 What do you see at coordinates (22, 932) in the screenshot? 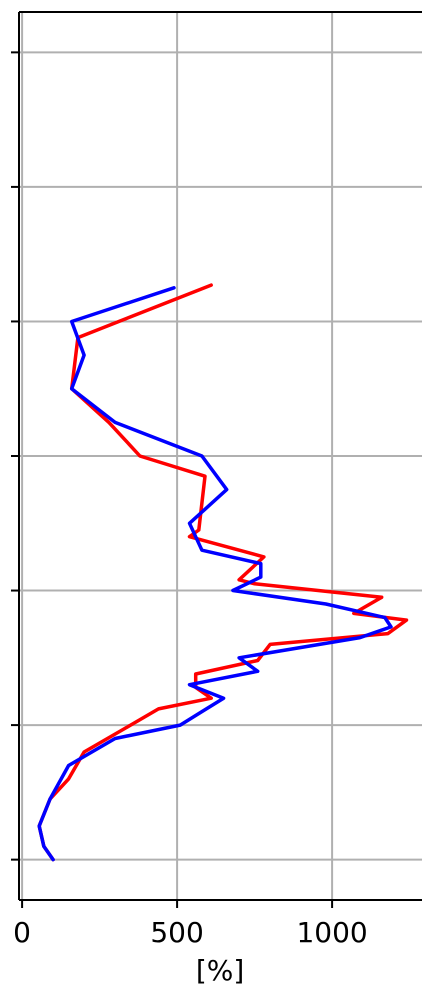
I see `x-tick-label: 0` at bounding box center [22, 932].